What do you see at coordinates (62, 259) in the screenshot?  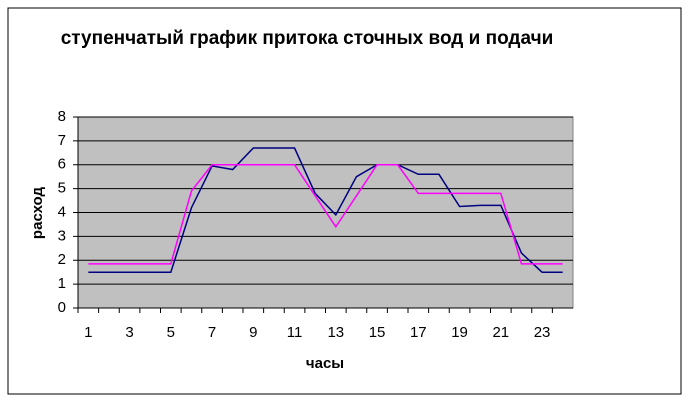 I see `y-tick-label: 2` at bounding box center [62, 259].